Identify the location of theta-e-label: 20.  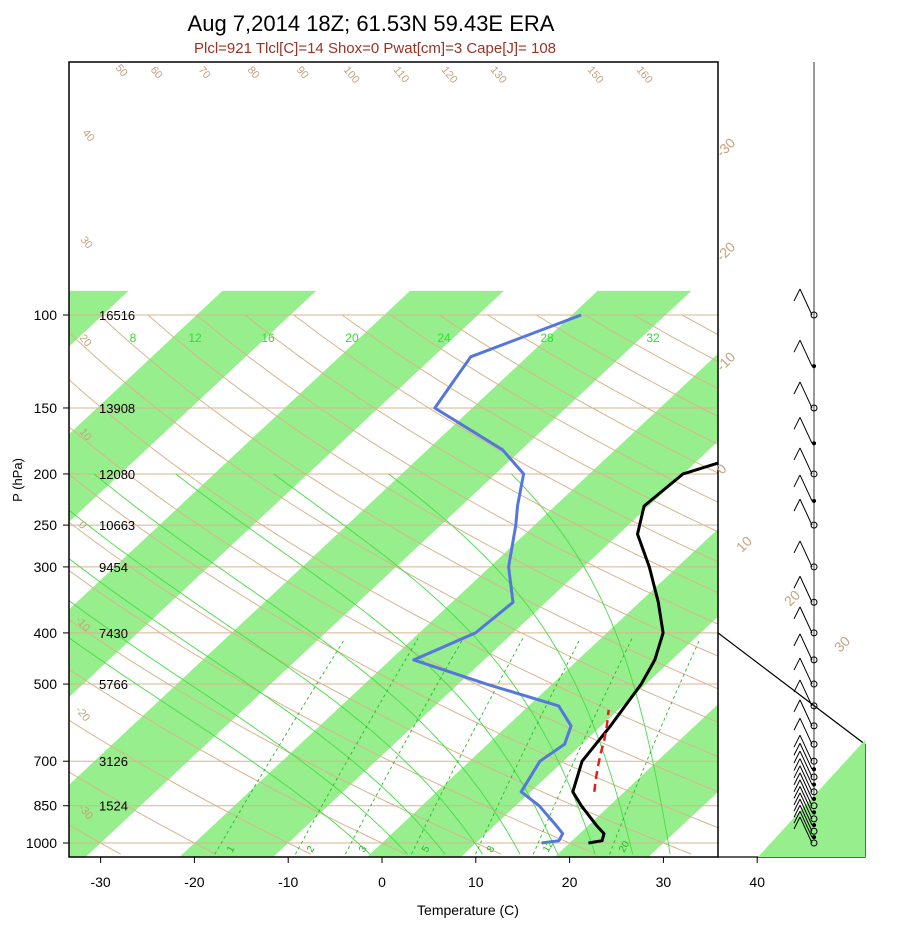
(352, 338).